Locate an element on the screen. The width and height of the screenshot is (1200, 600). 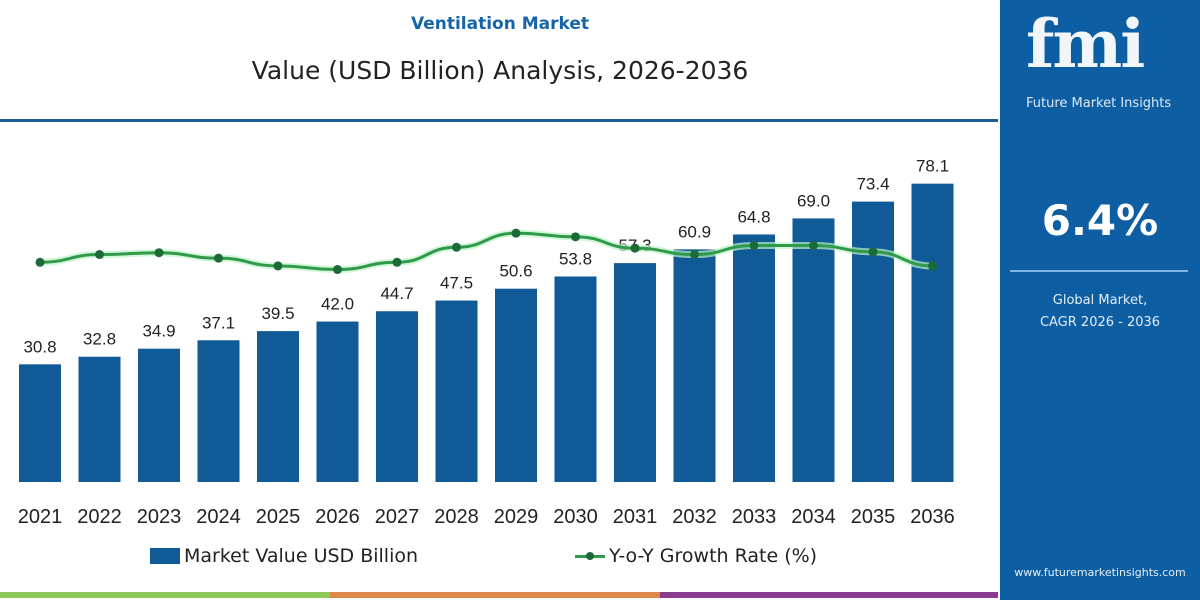
market-name: Ventilation Market is located at coordinates (500, 24).